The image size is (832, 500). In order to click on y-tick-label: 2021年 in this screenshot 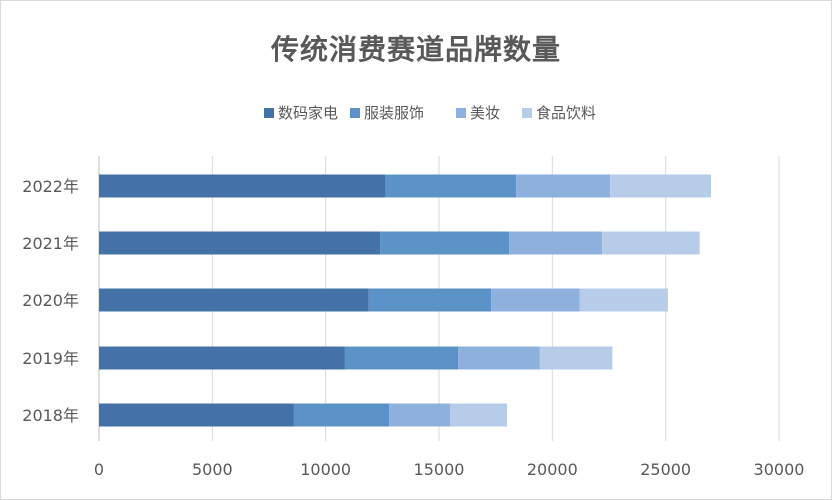, I will do `click(50, 243)`.